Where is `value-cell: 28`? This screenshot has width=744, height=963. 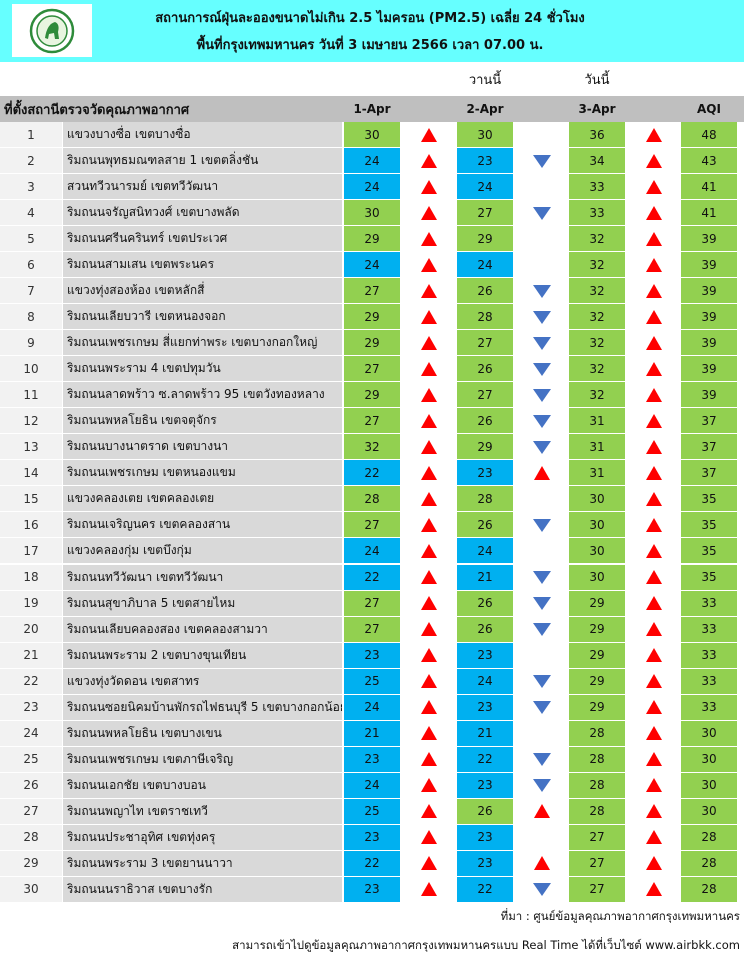 value-cell: 28 is located at coordinates (597, 811).